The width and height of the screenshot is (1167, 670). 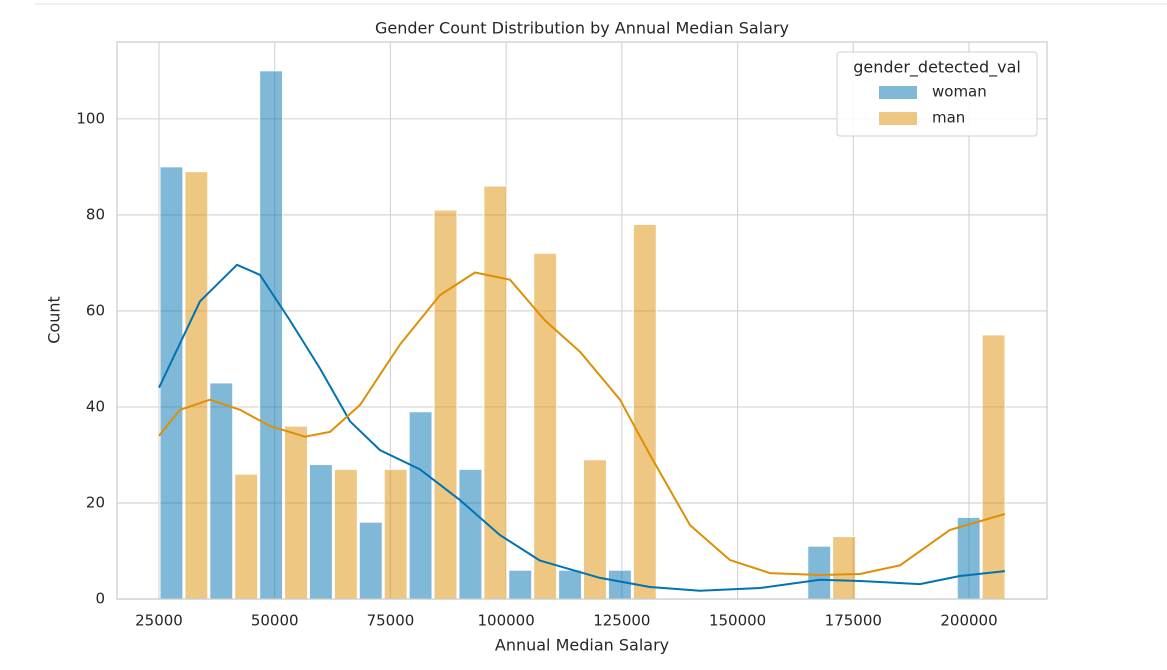 What do you see at coordinates (937, 68) in the screenshot?
I see `legend-title: gender_detected_val` at bounding box center [937, 68].